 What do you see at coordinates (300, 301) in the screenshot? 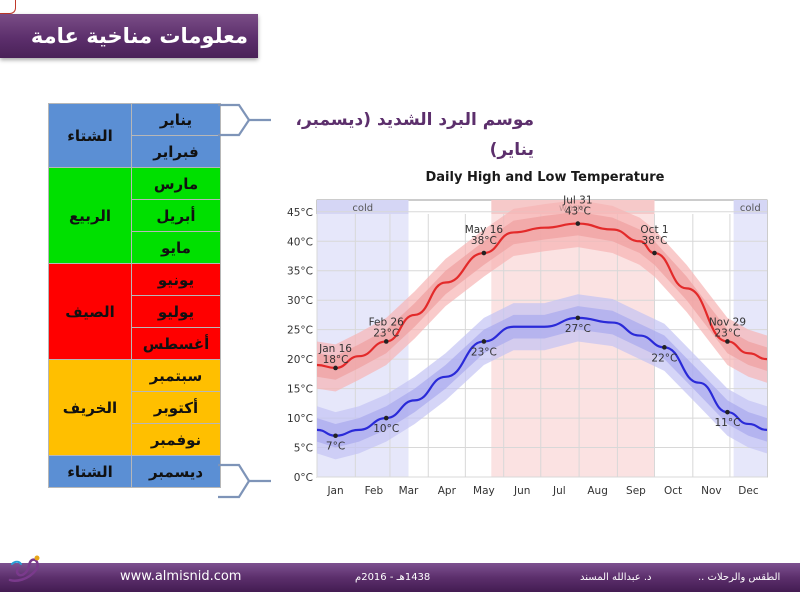
I see `y-tick-label: 30°C` at bounding box center [300, 301].